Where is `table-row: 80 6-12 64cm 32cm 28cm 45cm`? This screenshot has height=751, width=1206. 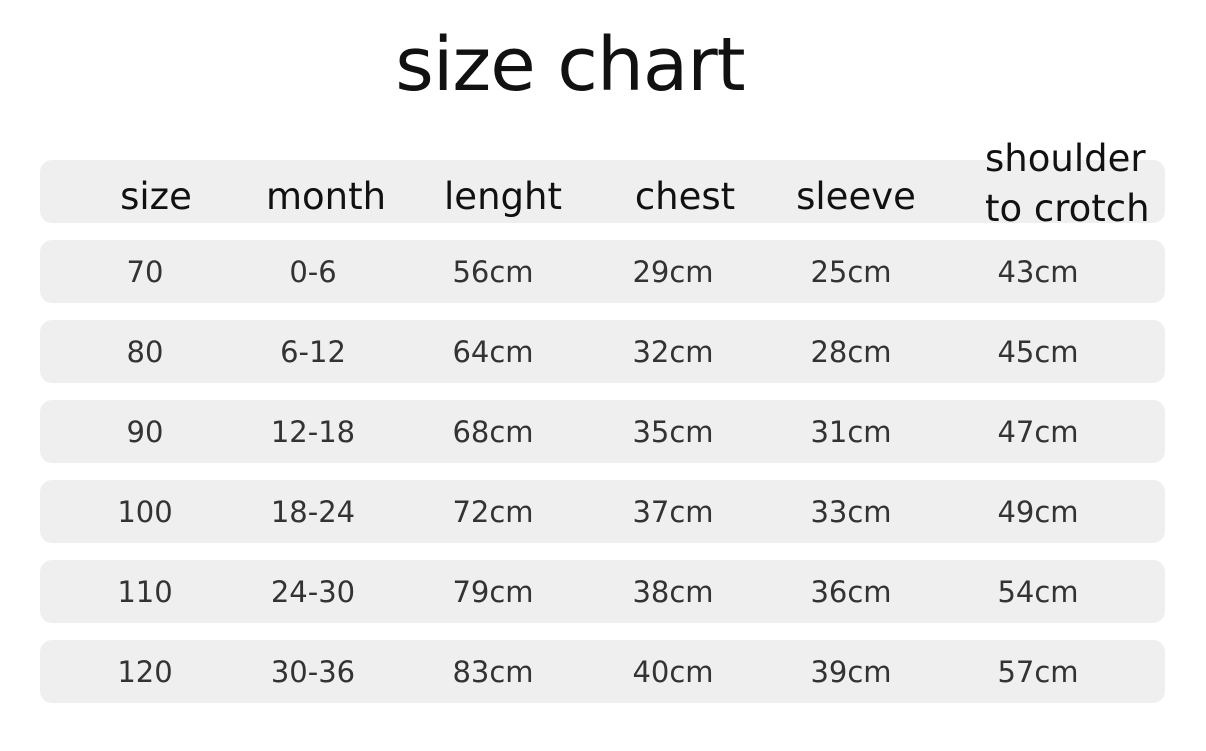
table-row: 80 6-12 64cm 32cm 28cm 45cm is located at coordinates (602, 351).